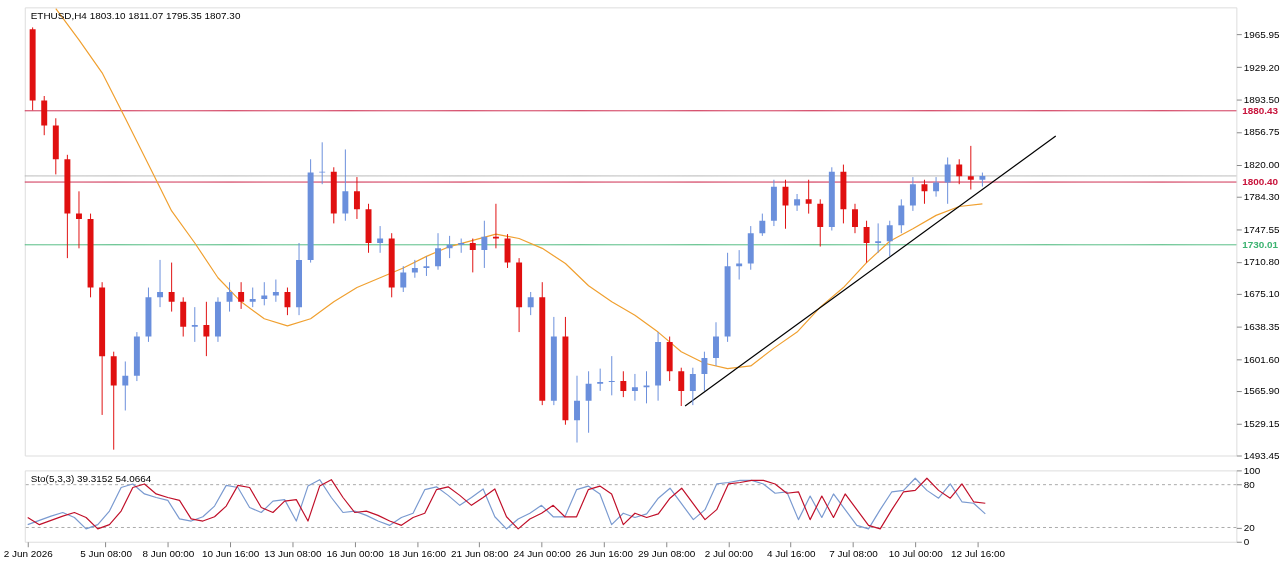  I want to click on y-tick-label: 100, so click(1252, 470).